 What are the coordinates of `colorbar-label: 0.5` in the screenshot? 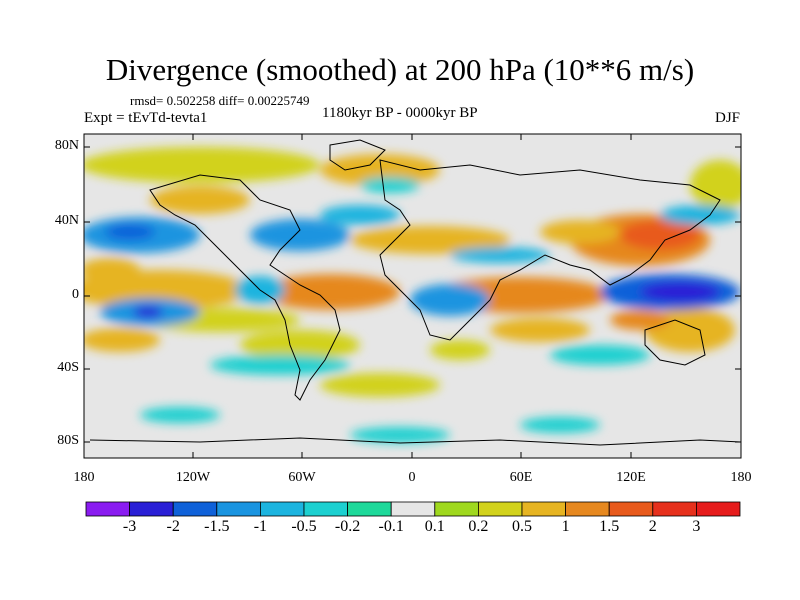 It's located at (522, 526).